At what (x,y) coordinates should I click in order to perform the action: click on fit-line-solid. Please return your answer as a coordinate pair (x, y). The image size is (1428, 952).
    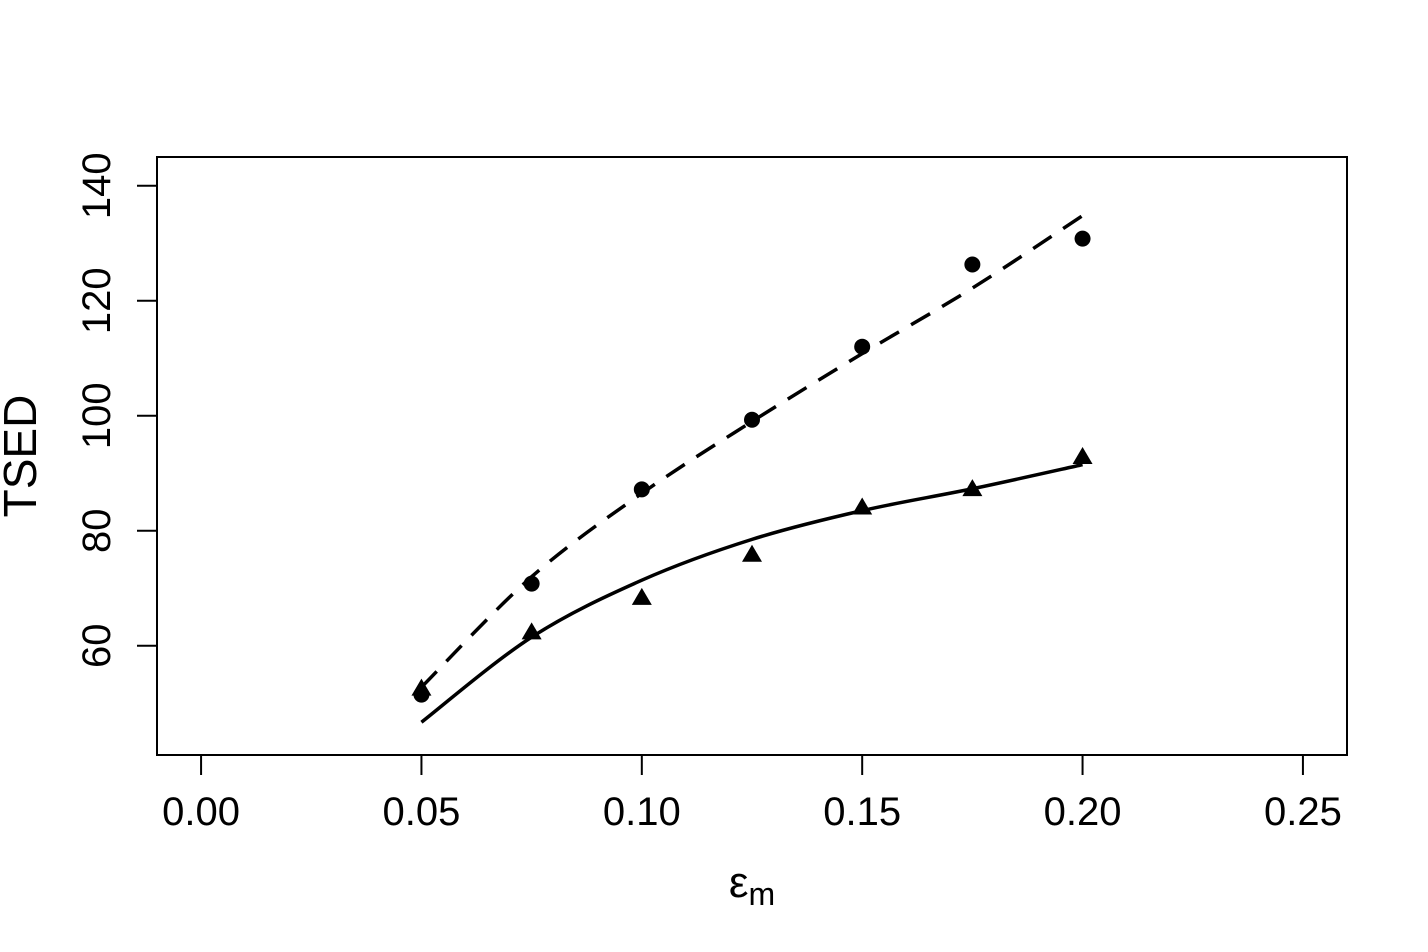
    Looking at the image, I should click on (751, 593).